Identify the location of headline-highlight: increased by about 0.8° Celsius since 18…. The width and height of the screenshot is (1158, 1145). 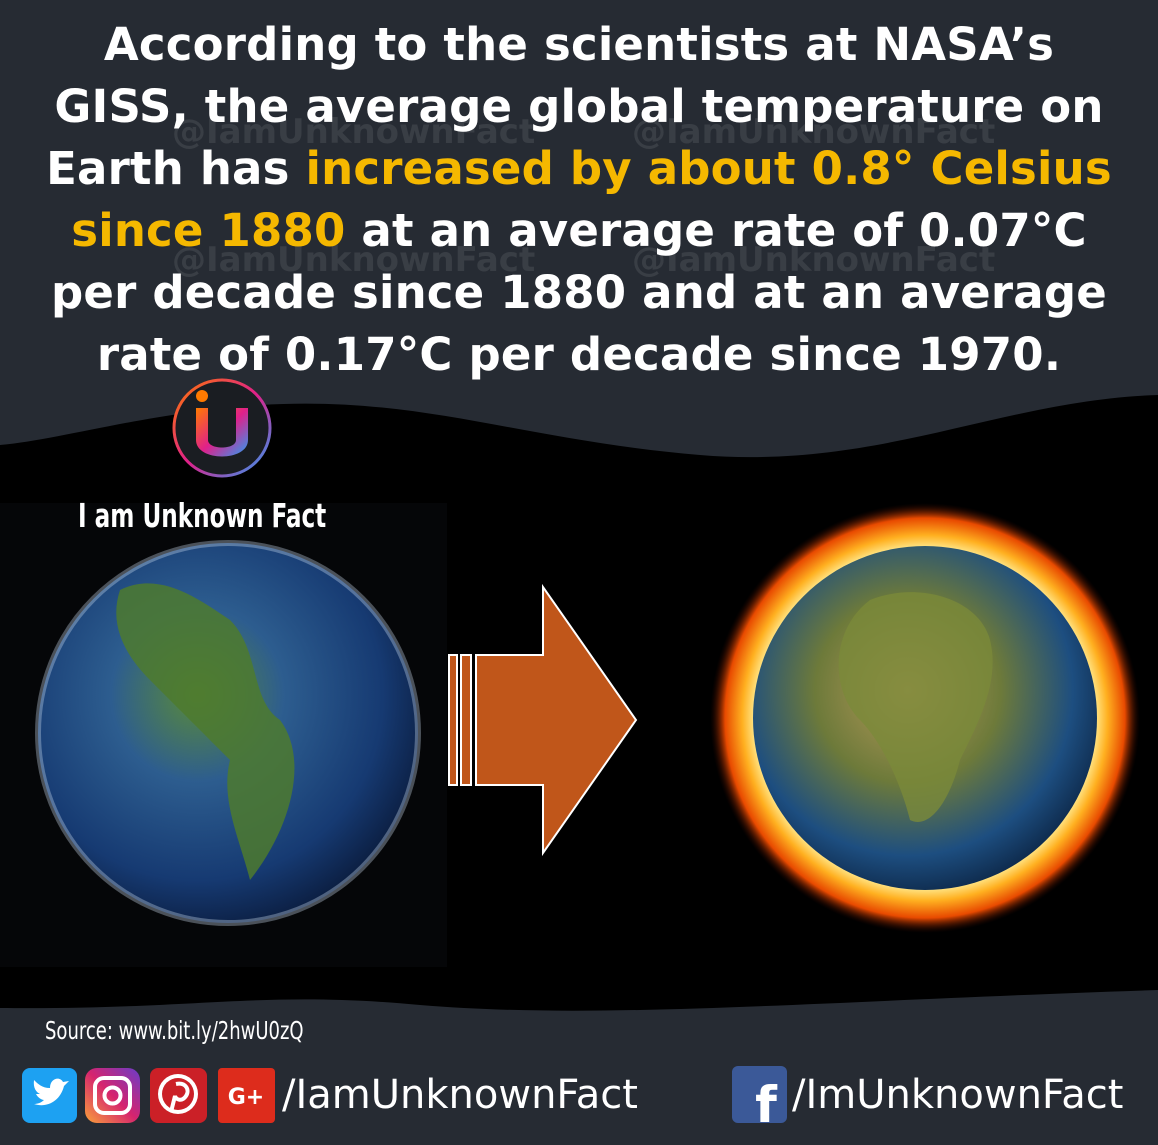
(591, 199).